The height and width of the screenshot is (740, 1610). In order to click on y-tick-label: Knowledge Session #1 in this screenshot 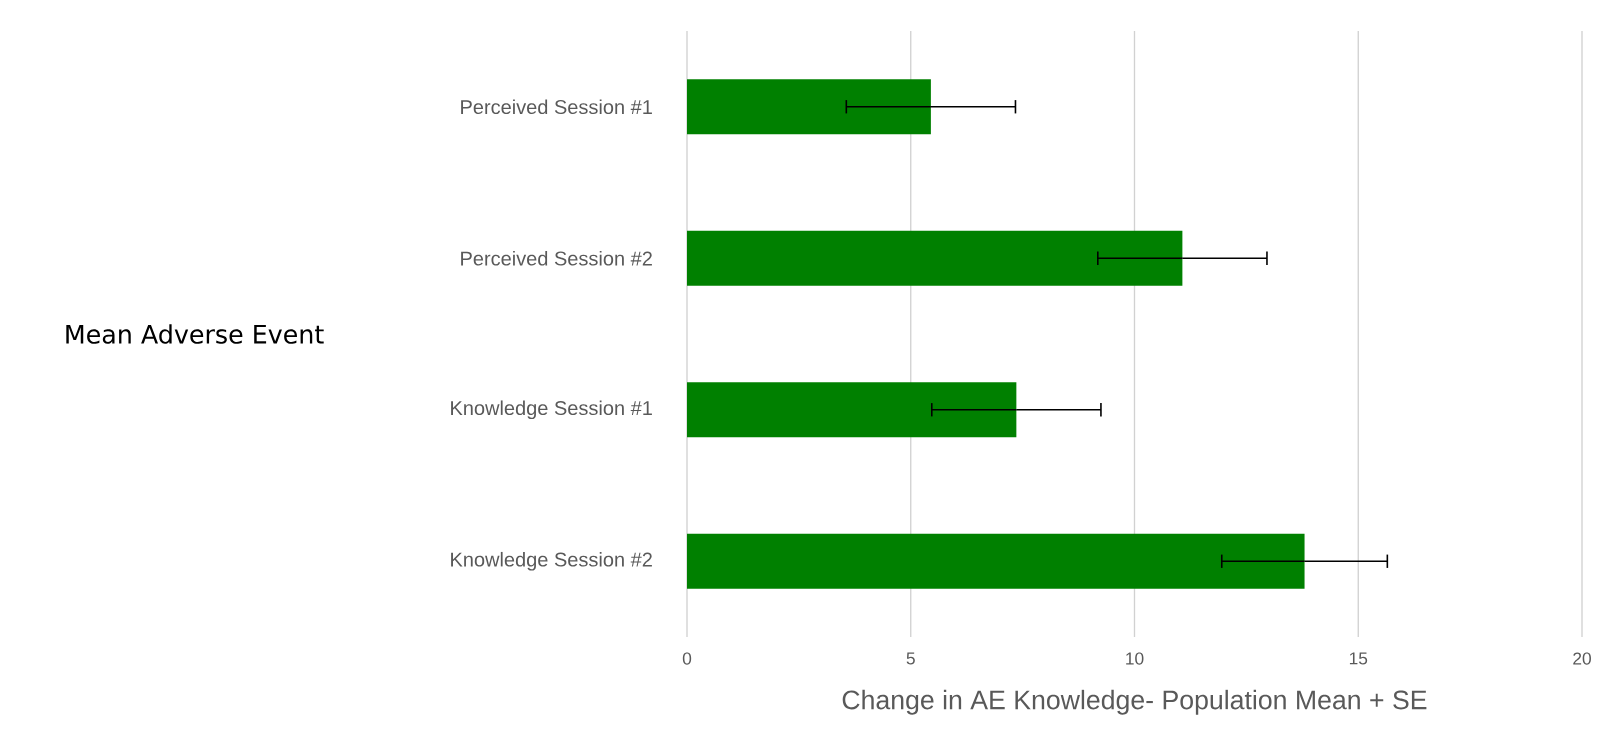, I will do `click(551, 410)`.